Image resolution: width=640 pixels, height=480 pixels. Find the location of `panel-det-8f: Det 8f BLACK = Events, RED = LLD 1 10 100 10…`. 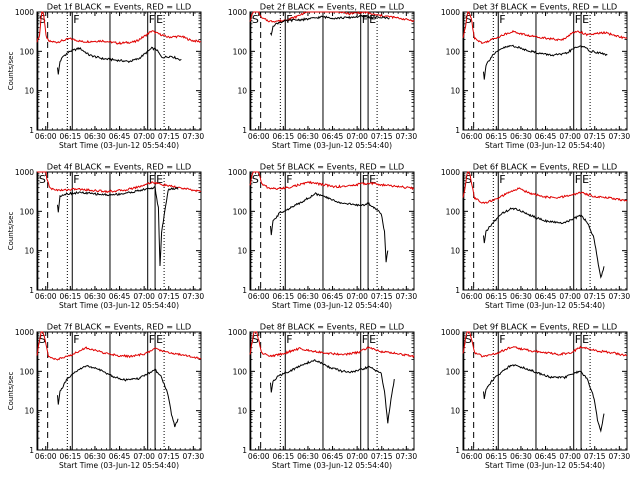

panel-det-8f: Det 8f BLACK = Events, RED = LLD 1 10 100 10… is located at coordinates (322, 396).